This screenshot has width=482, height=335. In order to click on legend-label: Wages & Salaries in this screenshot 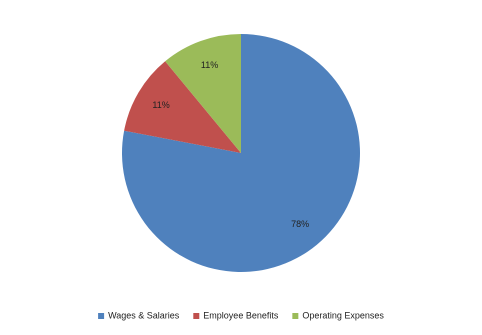, I will do `click(144, 315)`.